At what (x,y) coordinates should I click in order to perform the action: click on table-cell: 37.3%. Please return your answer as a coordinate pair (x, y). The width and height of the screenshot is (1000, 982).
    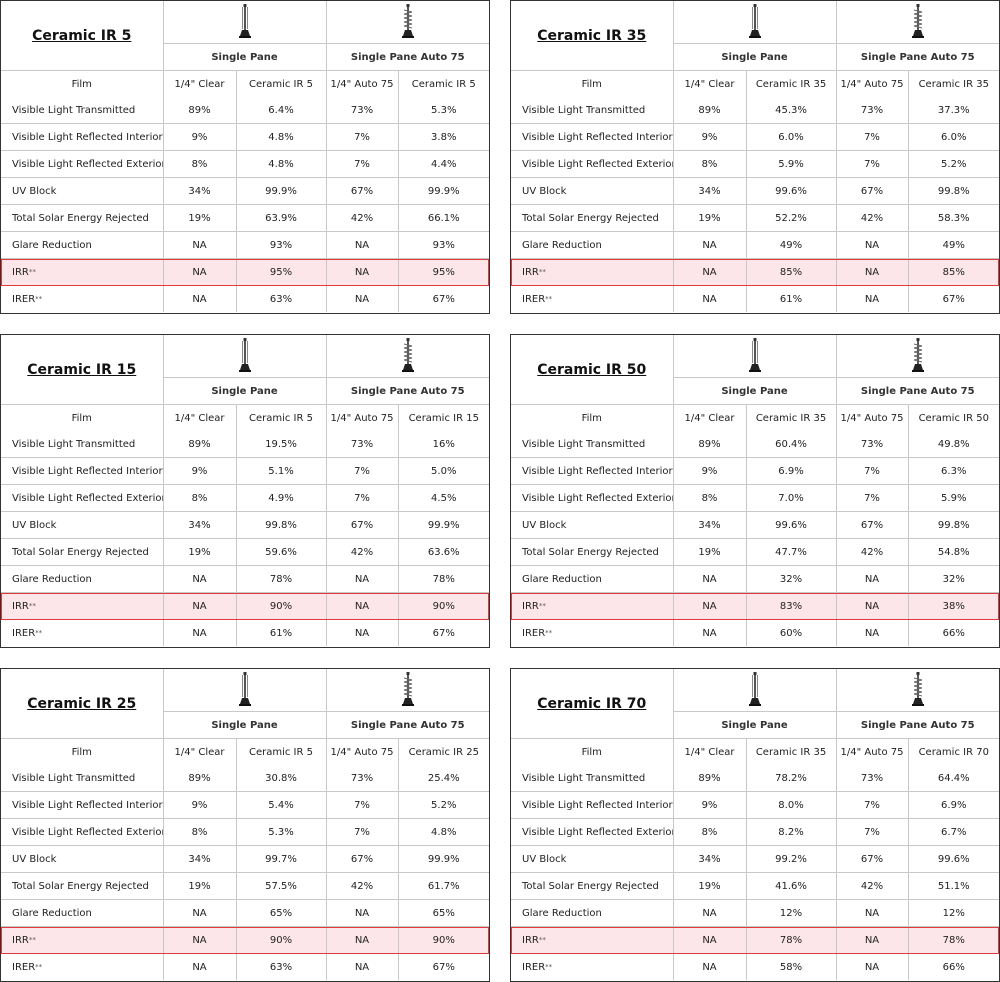
    Looking at the image, I should click on (953, 110).